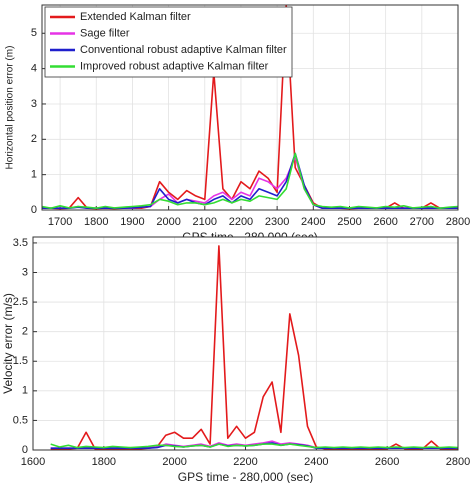 The image size is (474, 483). Describe the element at coordinates (20, 302) in the screenshot. I see `y-tick-label: 2.5` at that location.